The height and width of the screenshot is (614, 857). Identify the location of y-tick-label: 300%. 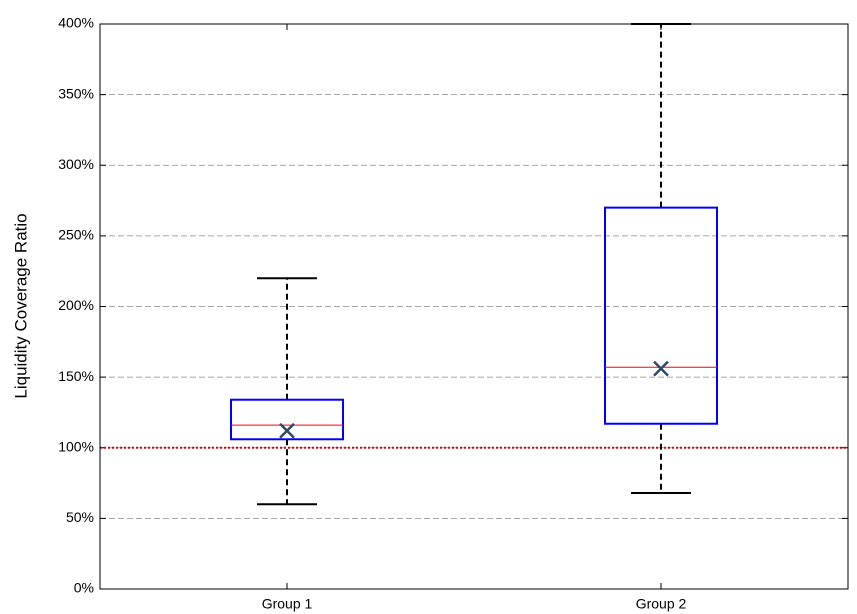
(76, 164).